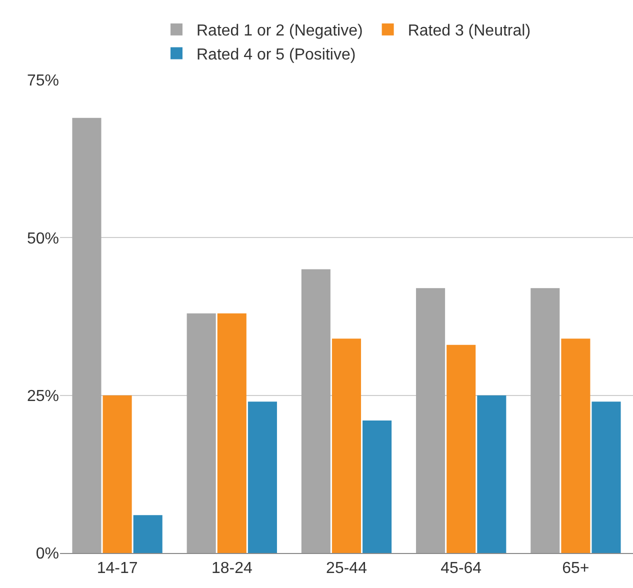 The image size is (633, 588). I want to click on x-tick-label: 14-17, so click(117, 569).